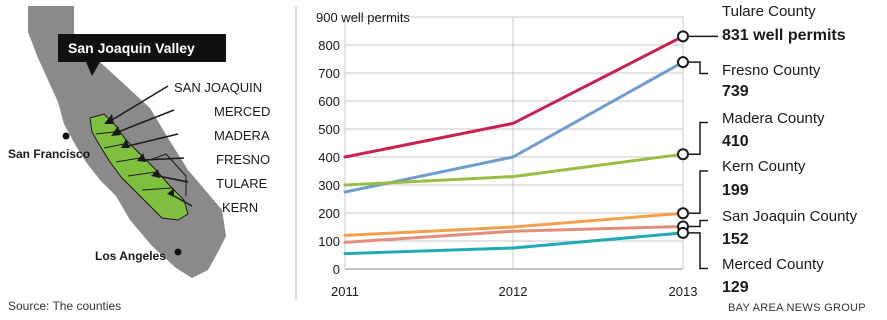 The image size is (887, 320). Describe the element at coordinates (66, 136) in the screenshot. I see `city-marker-san-francisco` at that location.